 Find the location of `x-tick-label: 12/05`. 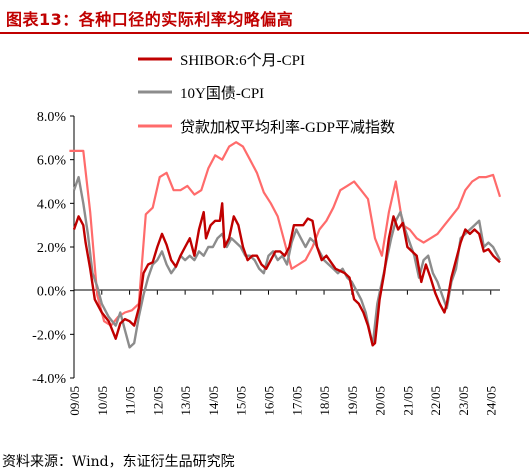

x-tick-label: 12/05 is located at coordinates (157, 401).